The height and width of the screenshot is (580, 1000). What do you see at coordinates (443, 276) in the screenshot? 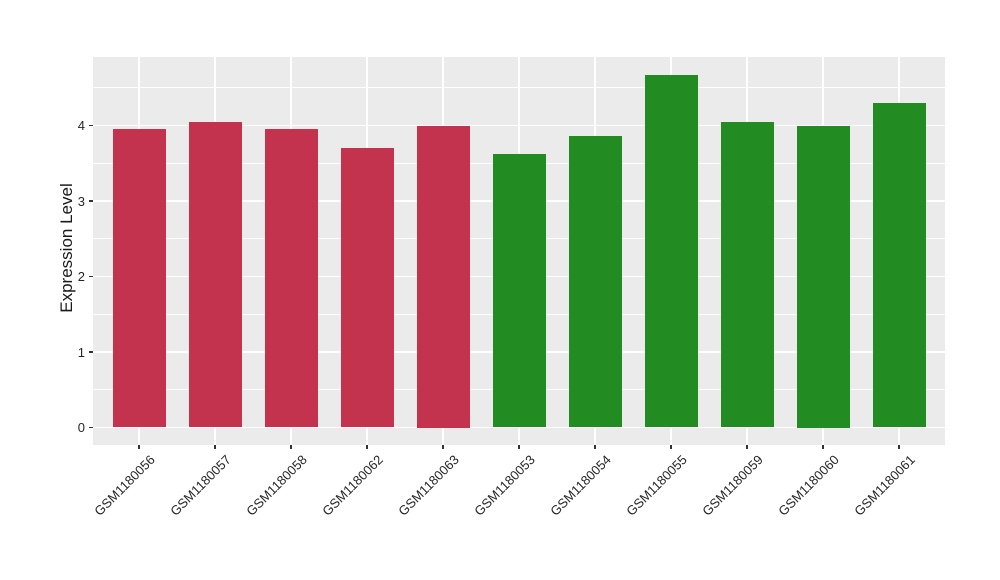
I see `bar-GSM1180063` at bounding box center [443, 276].